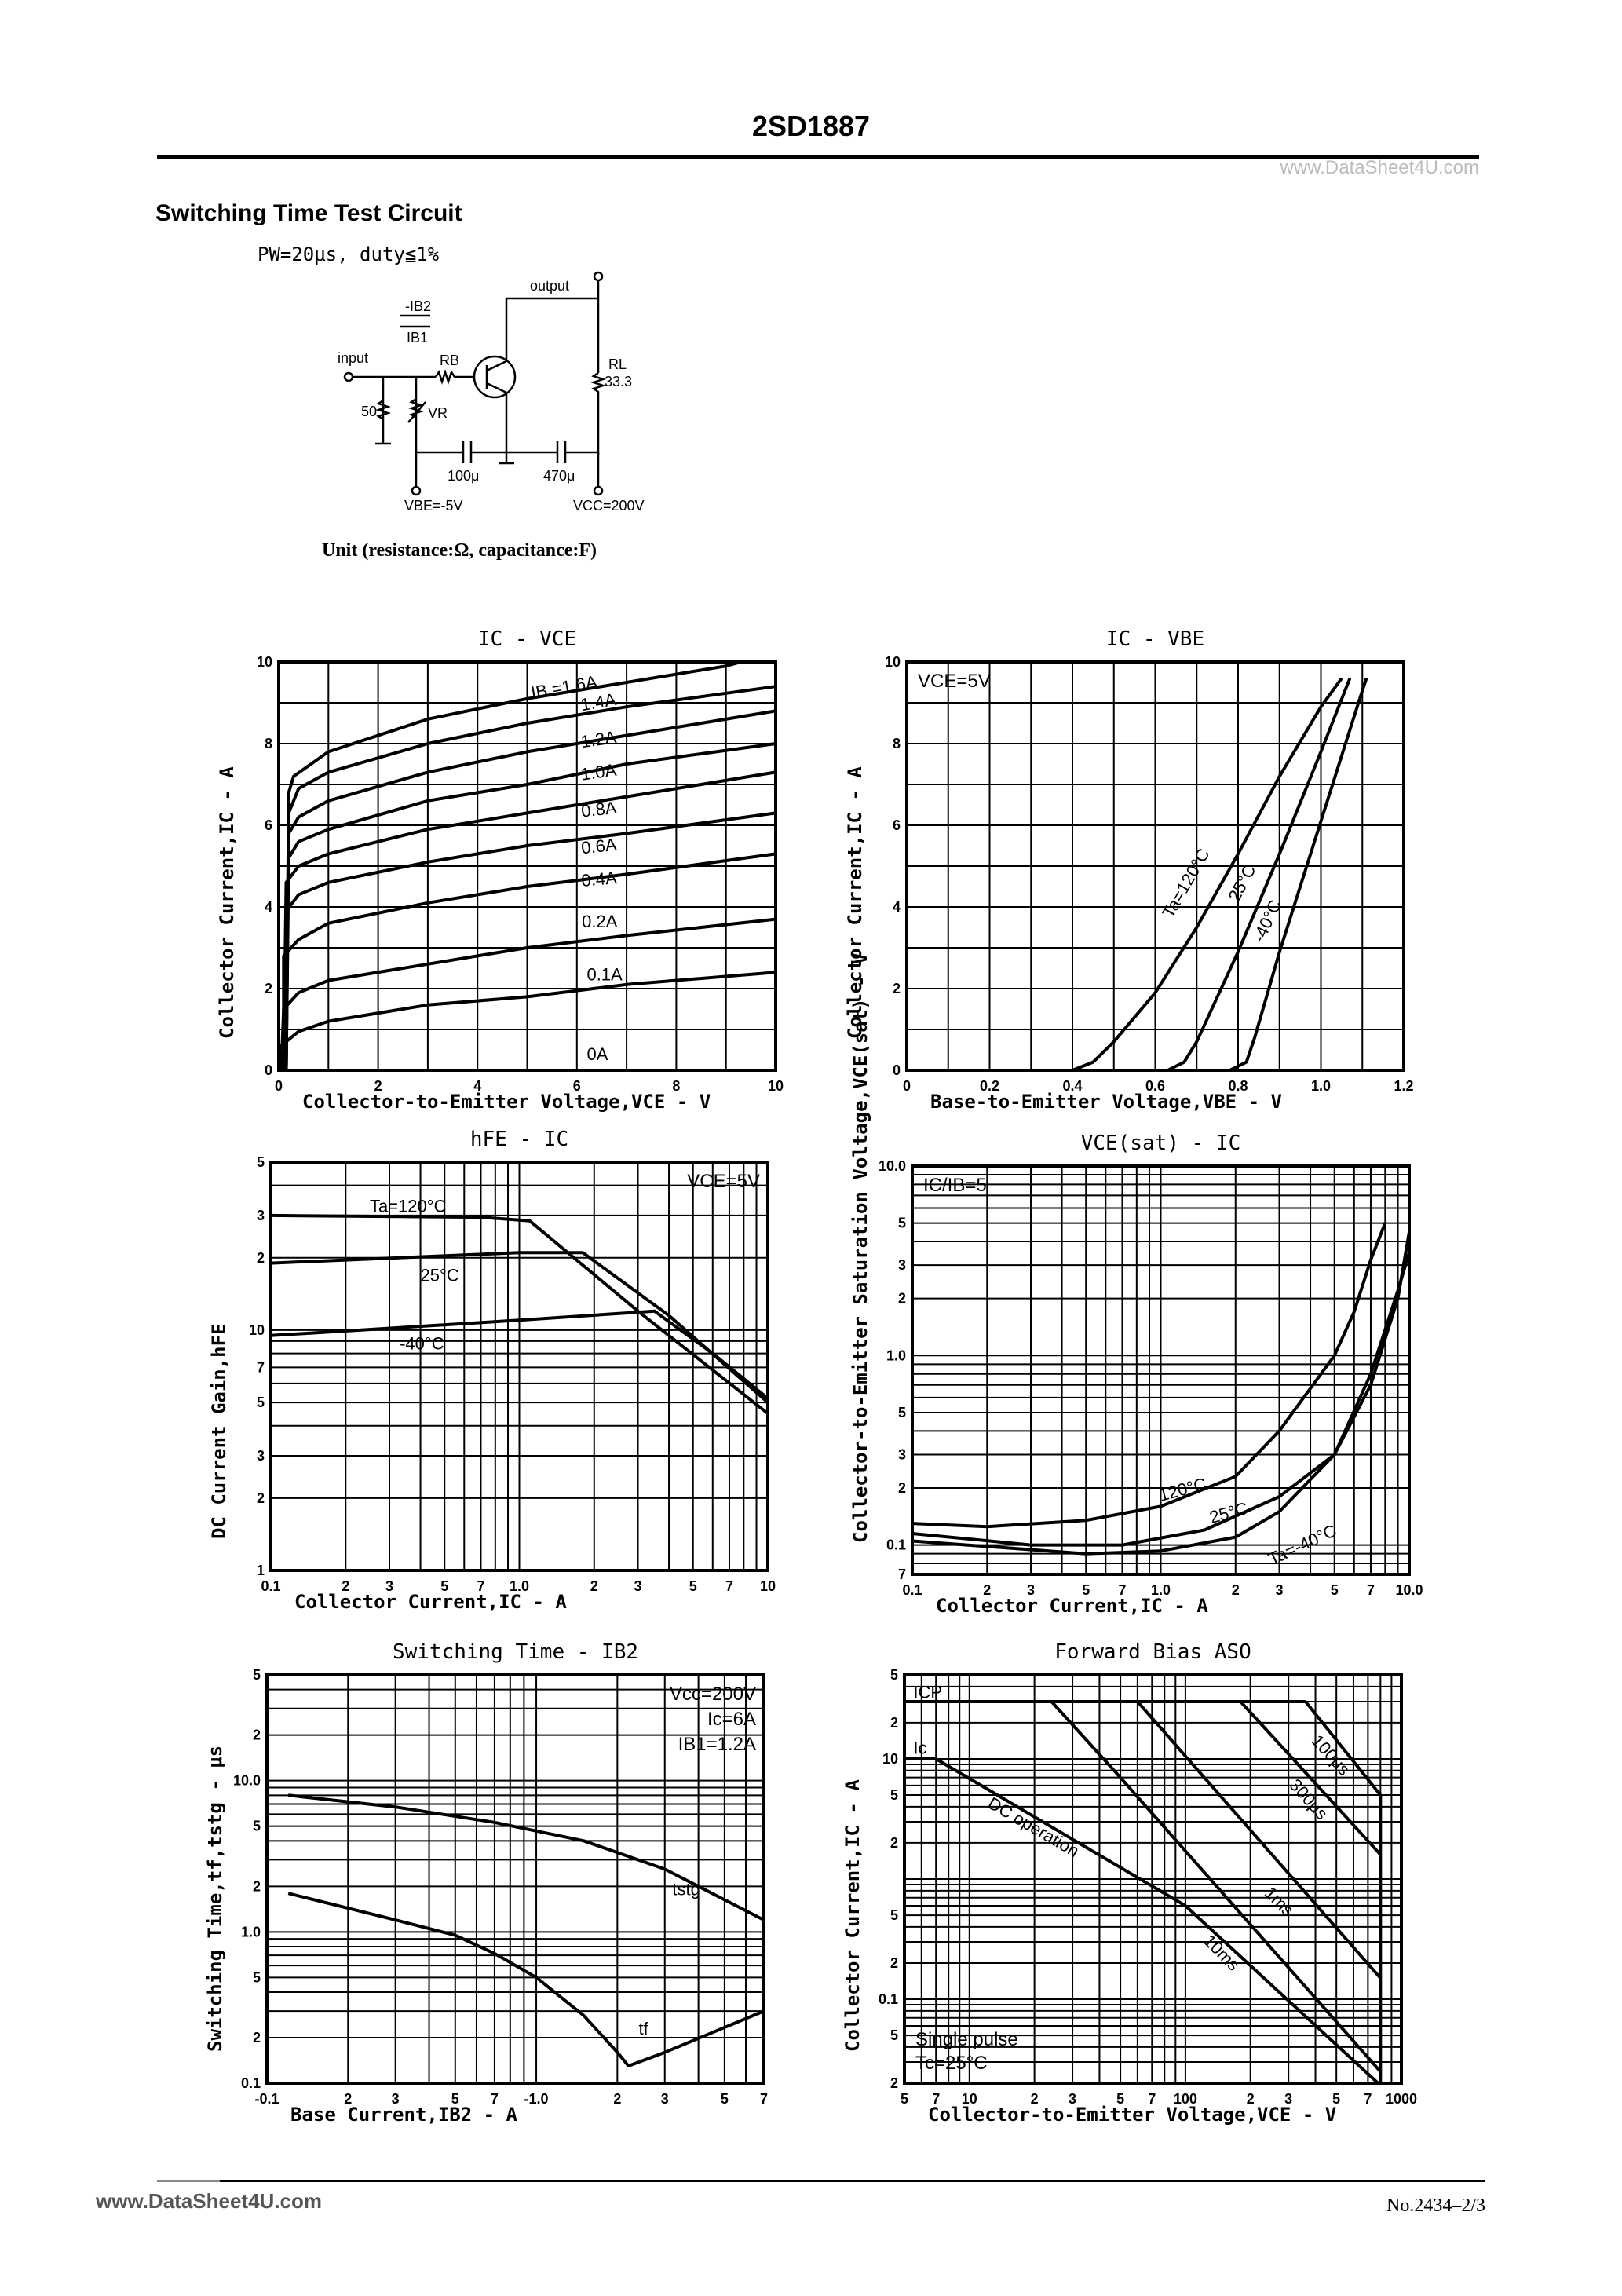 Image resolution: width=1622 pixels, height=2296 pixels. What do you see at coordinates (438, 413) in the screenshot?
I see `circuit-label-vr: VR` at bounding box center [438, 413].